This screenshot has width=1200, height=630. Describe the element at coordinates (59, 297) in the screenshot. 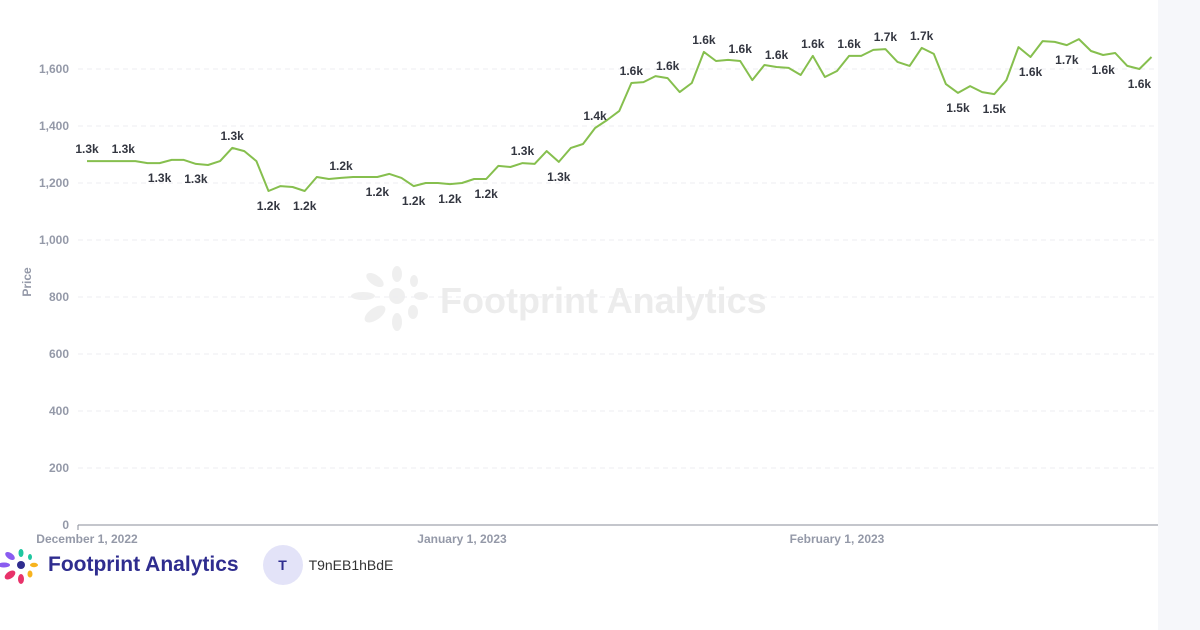

I see `y-tick-label: 800` at that location.